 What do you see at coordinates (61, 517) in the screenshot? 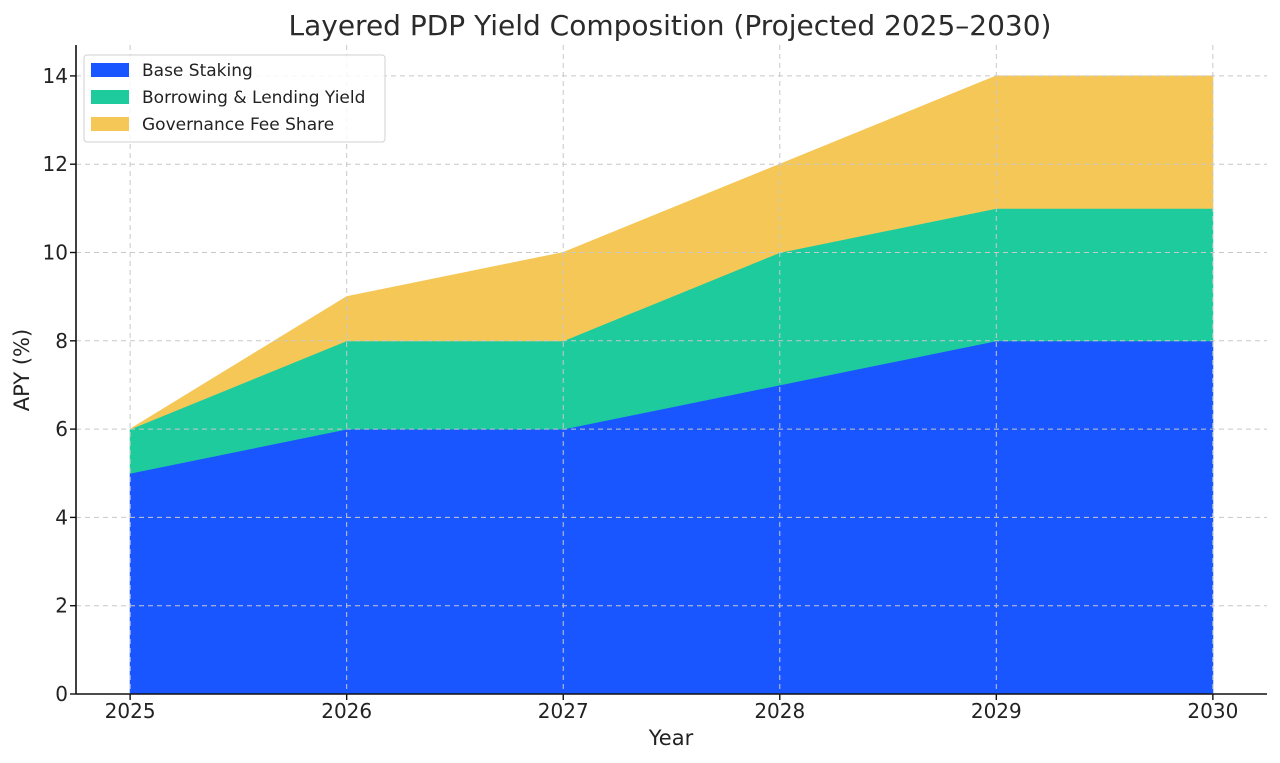
I see `y-tick-label: 4` at bounding box center [61, 517].